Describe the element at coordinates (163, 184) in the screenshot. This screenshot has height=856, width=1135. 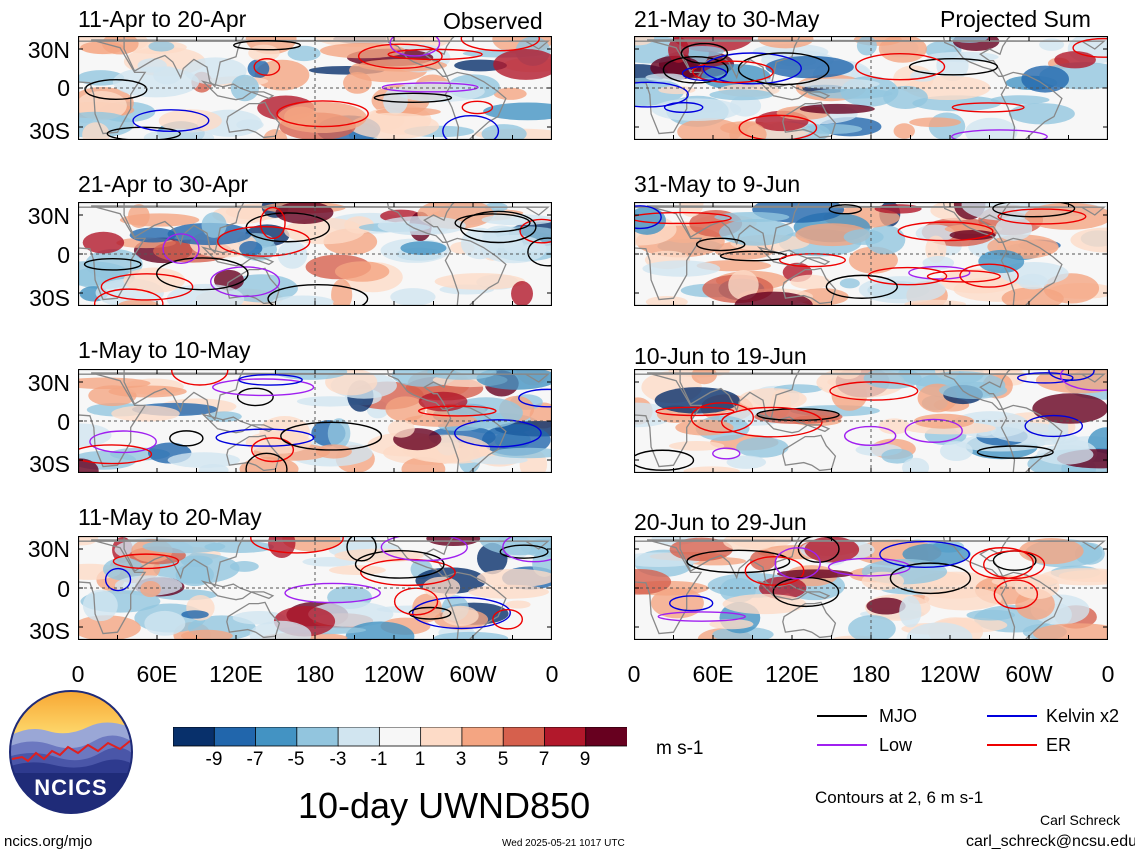
I see `panel-title-2: 21-Apr to 30-Apr` at that location.